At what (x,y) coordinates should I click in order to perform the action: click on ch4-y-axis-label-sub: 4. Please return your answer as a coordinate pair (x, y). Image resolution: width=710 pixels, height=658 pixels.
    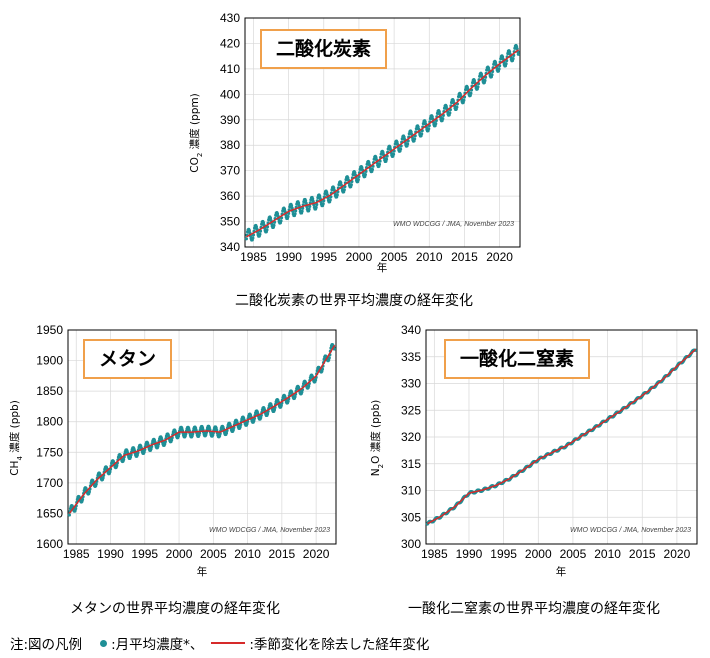
    Looking at the image, I should click on (20, 458).